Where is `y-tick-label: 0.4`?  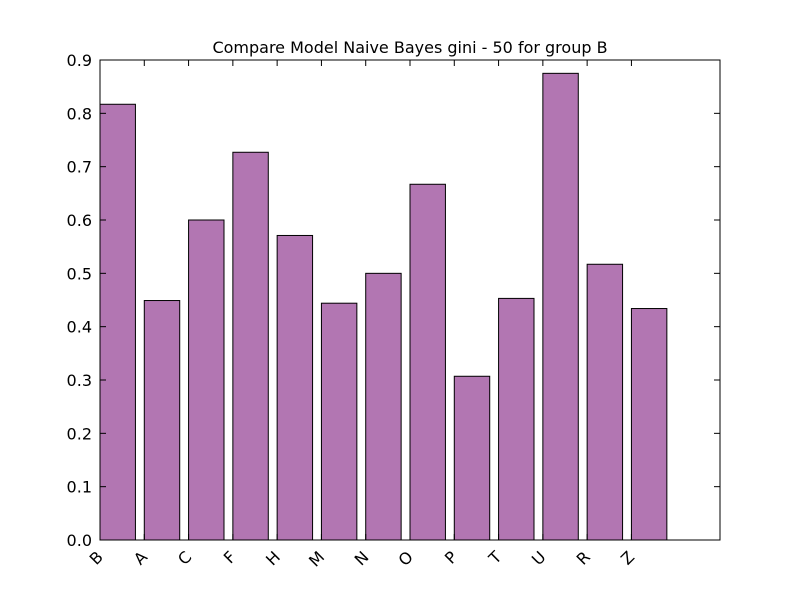 y-tick-label: 0.4 is located at coordinates (79, 327).